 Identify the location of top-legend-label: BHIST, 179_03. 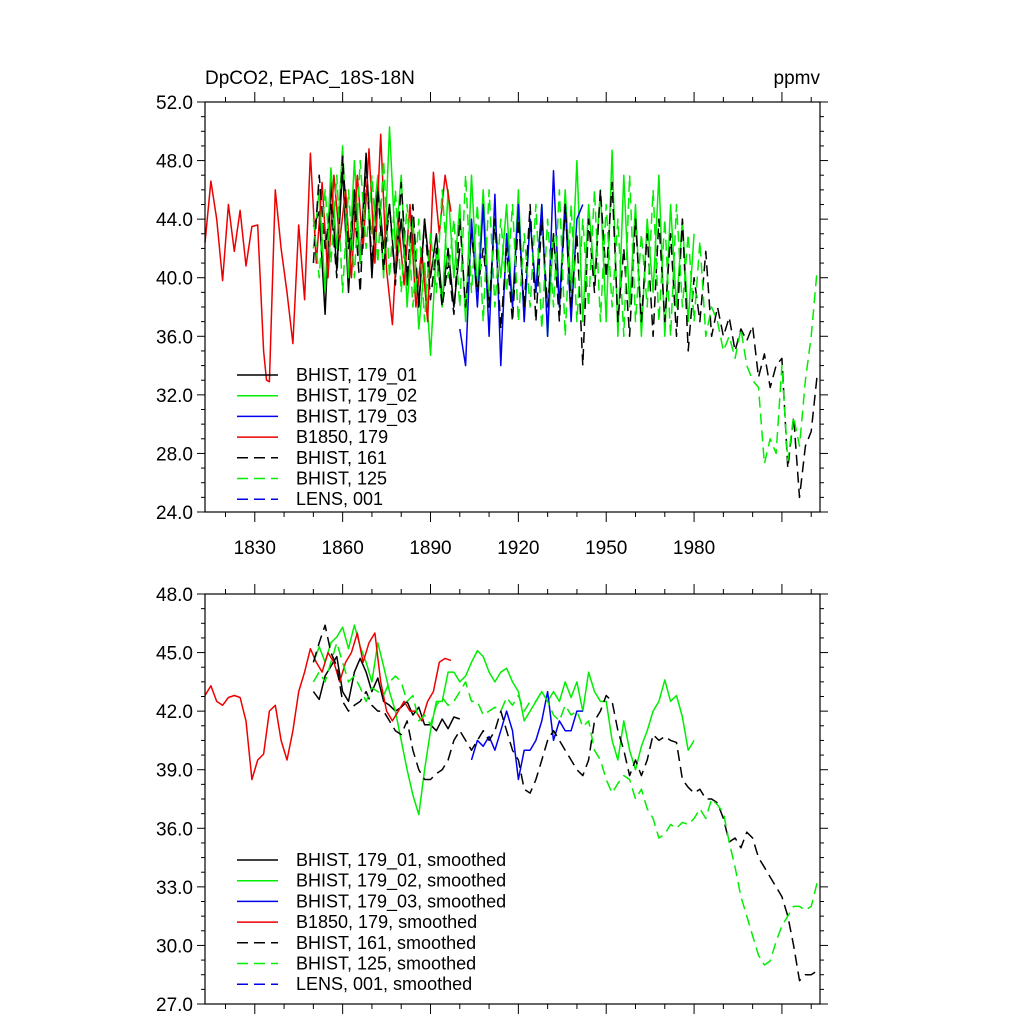
(356, 416).